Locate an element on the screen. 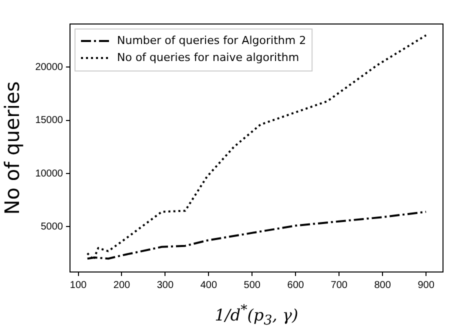 The image size is (474, 335). x-tick-label: 500 is located at coordinates (252, 285).